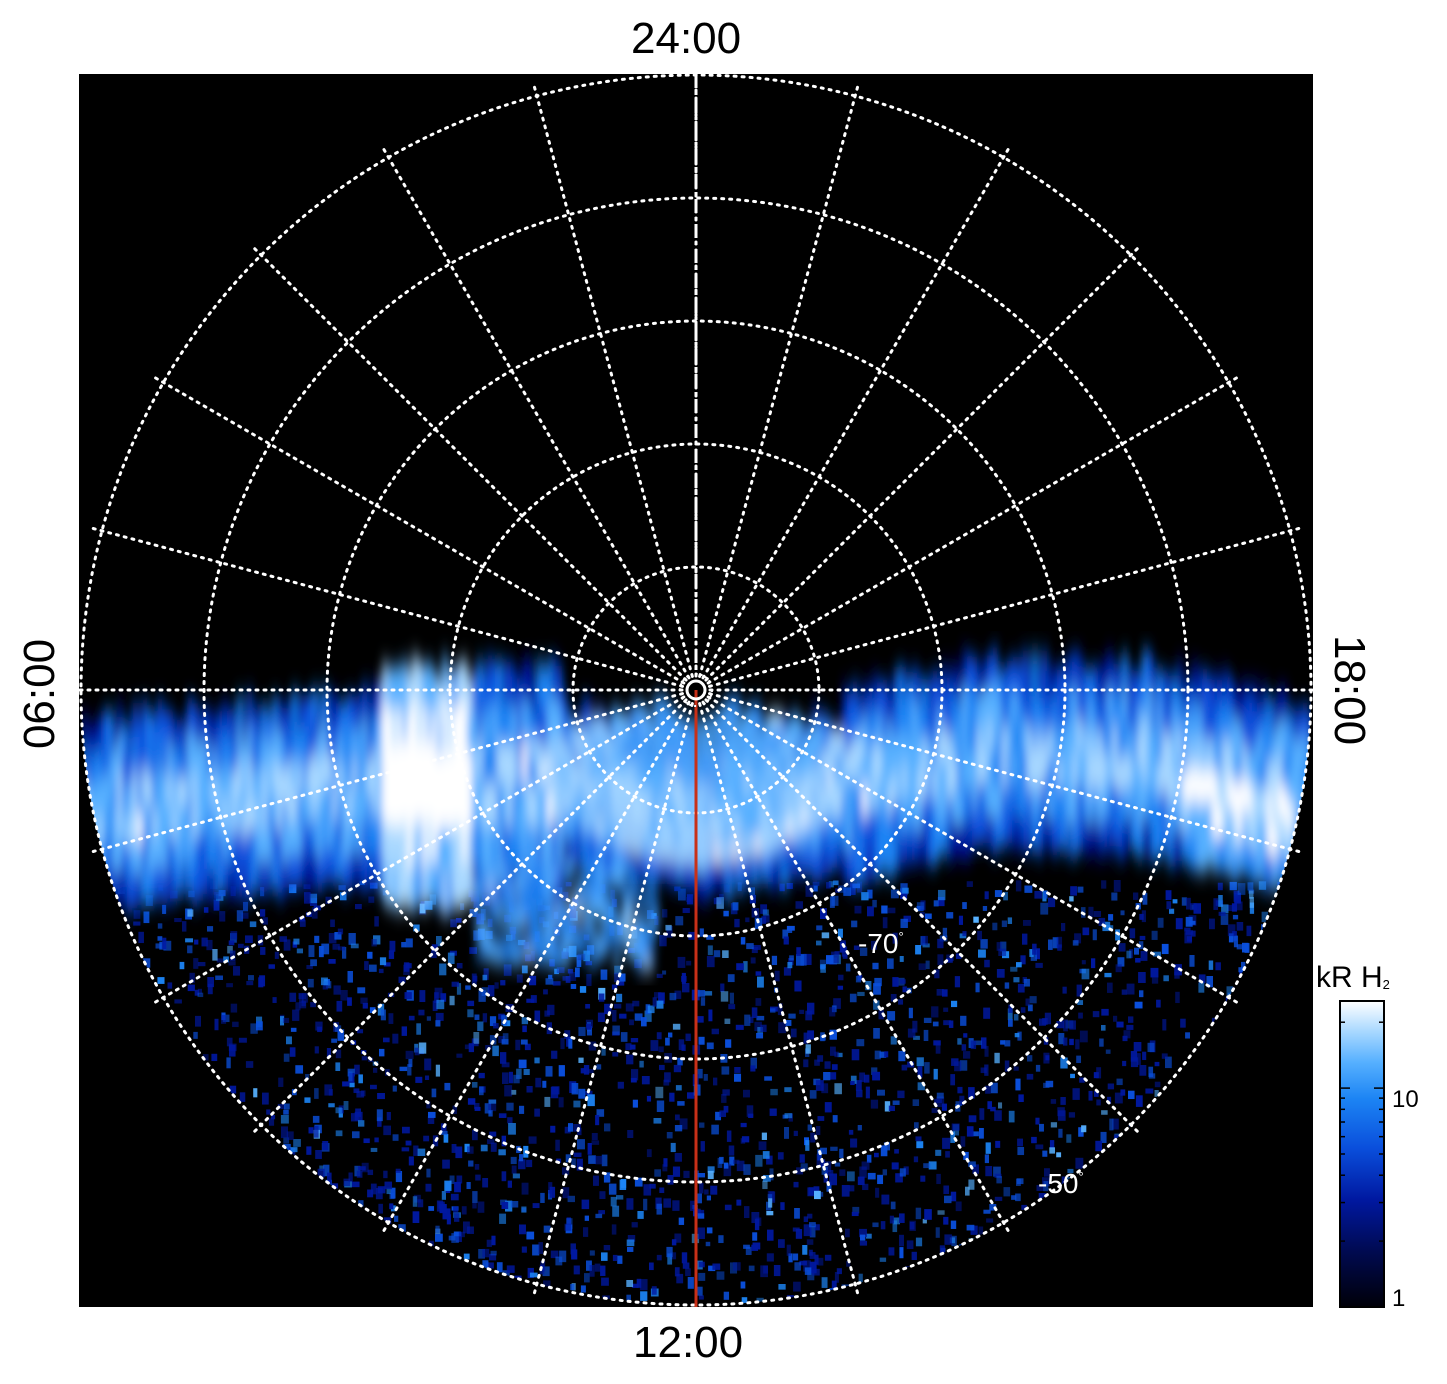  What do you see at coordinates (838, 739) in the screenshot?
I see `aurora-cusp-pixel` at bounding box center [838, 739].